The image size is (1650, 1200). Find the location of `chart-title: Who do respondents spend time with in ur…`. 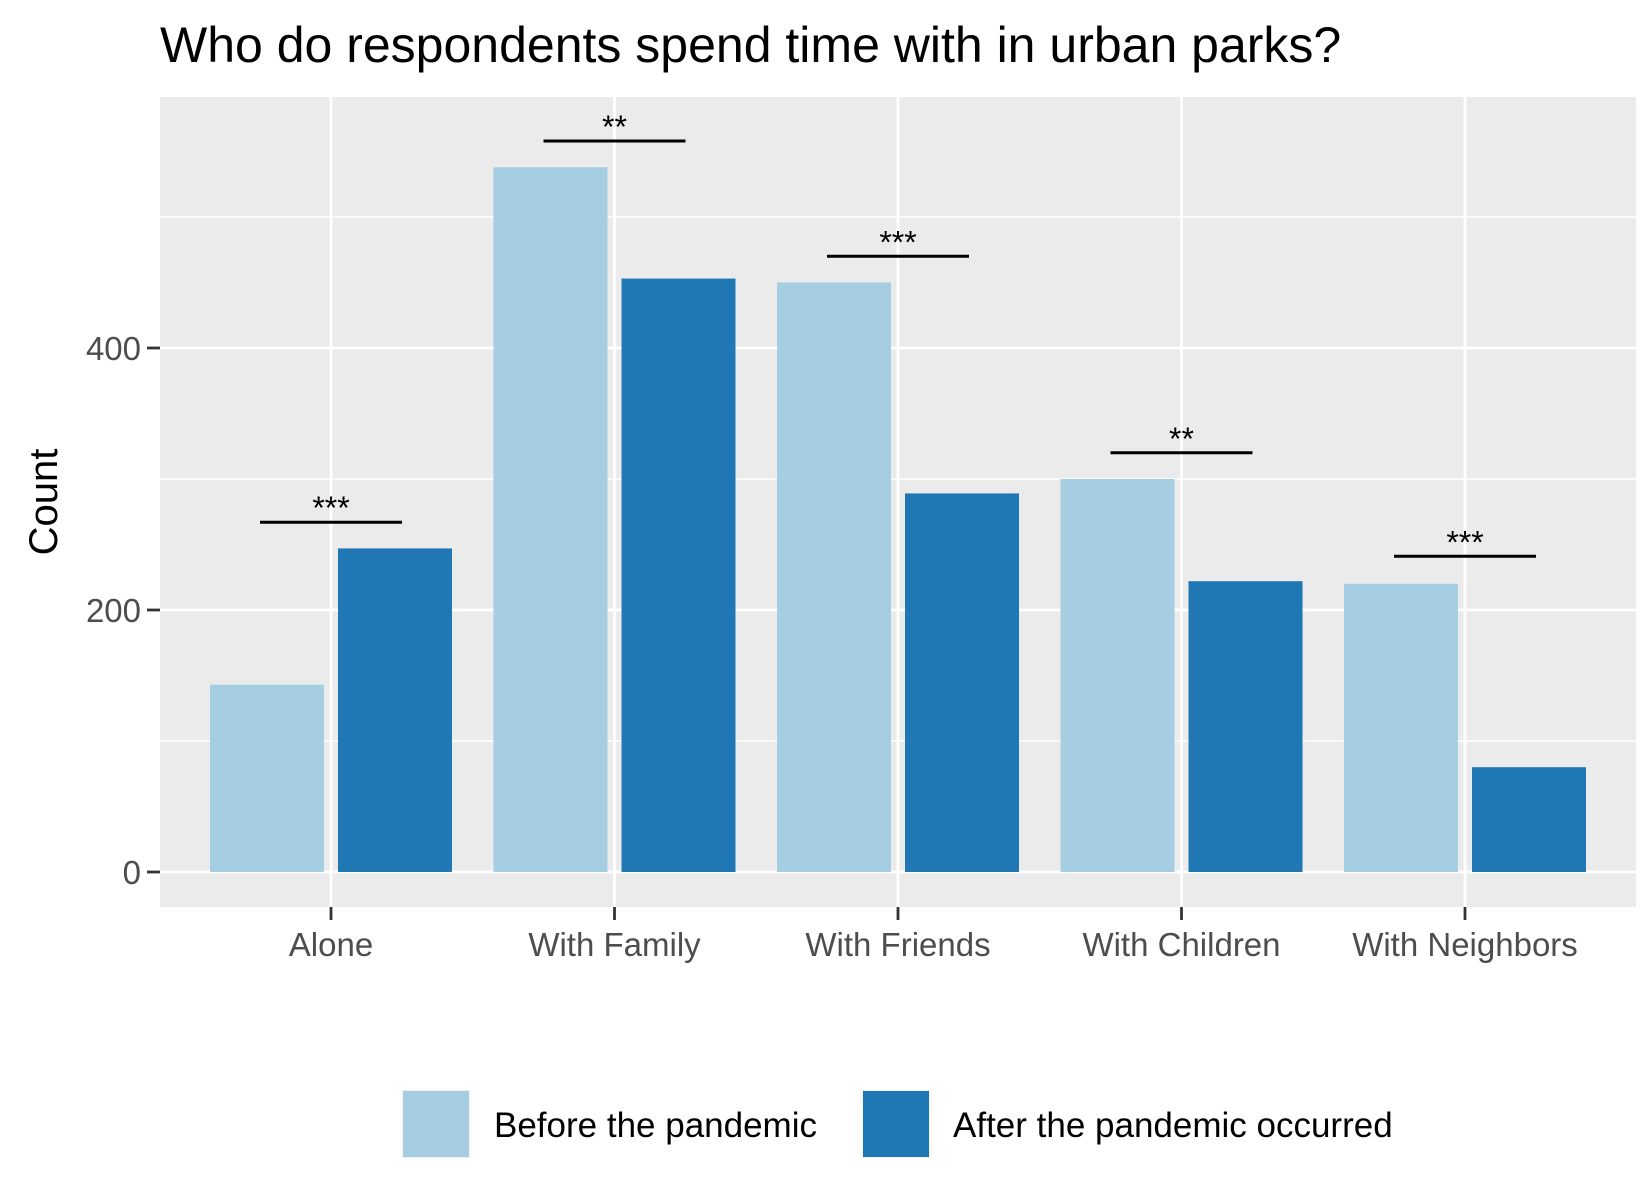

chart-title: Who do respondents spend time with in ur… is located at coordinates (750, 45).